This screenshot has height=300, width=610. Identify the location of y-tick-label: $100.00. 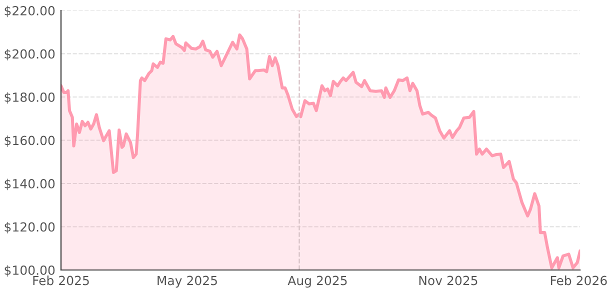
(29, 271).